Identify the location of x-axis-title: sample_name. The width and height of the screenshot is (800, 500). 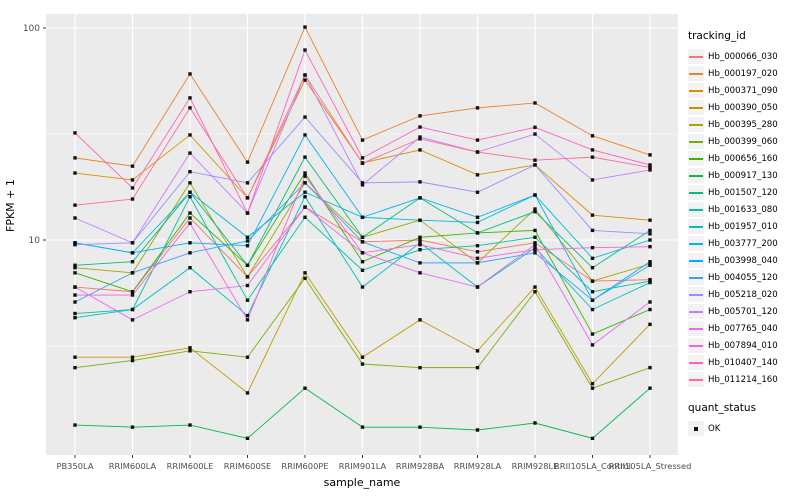
(362, 482).